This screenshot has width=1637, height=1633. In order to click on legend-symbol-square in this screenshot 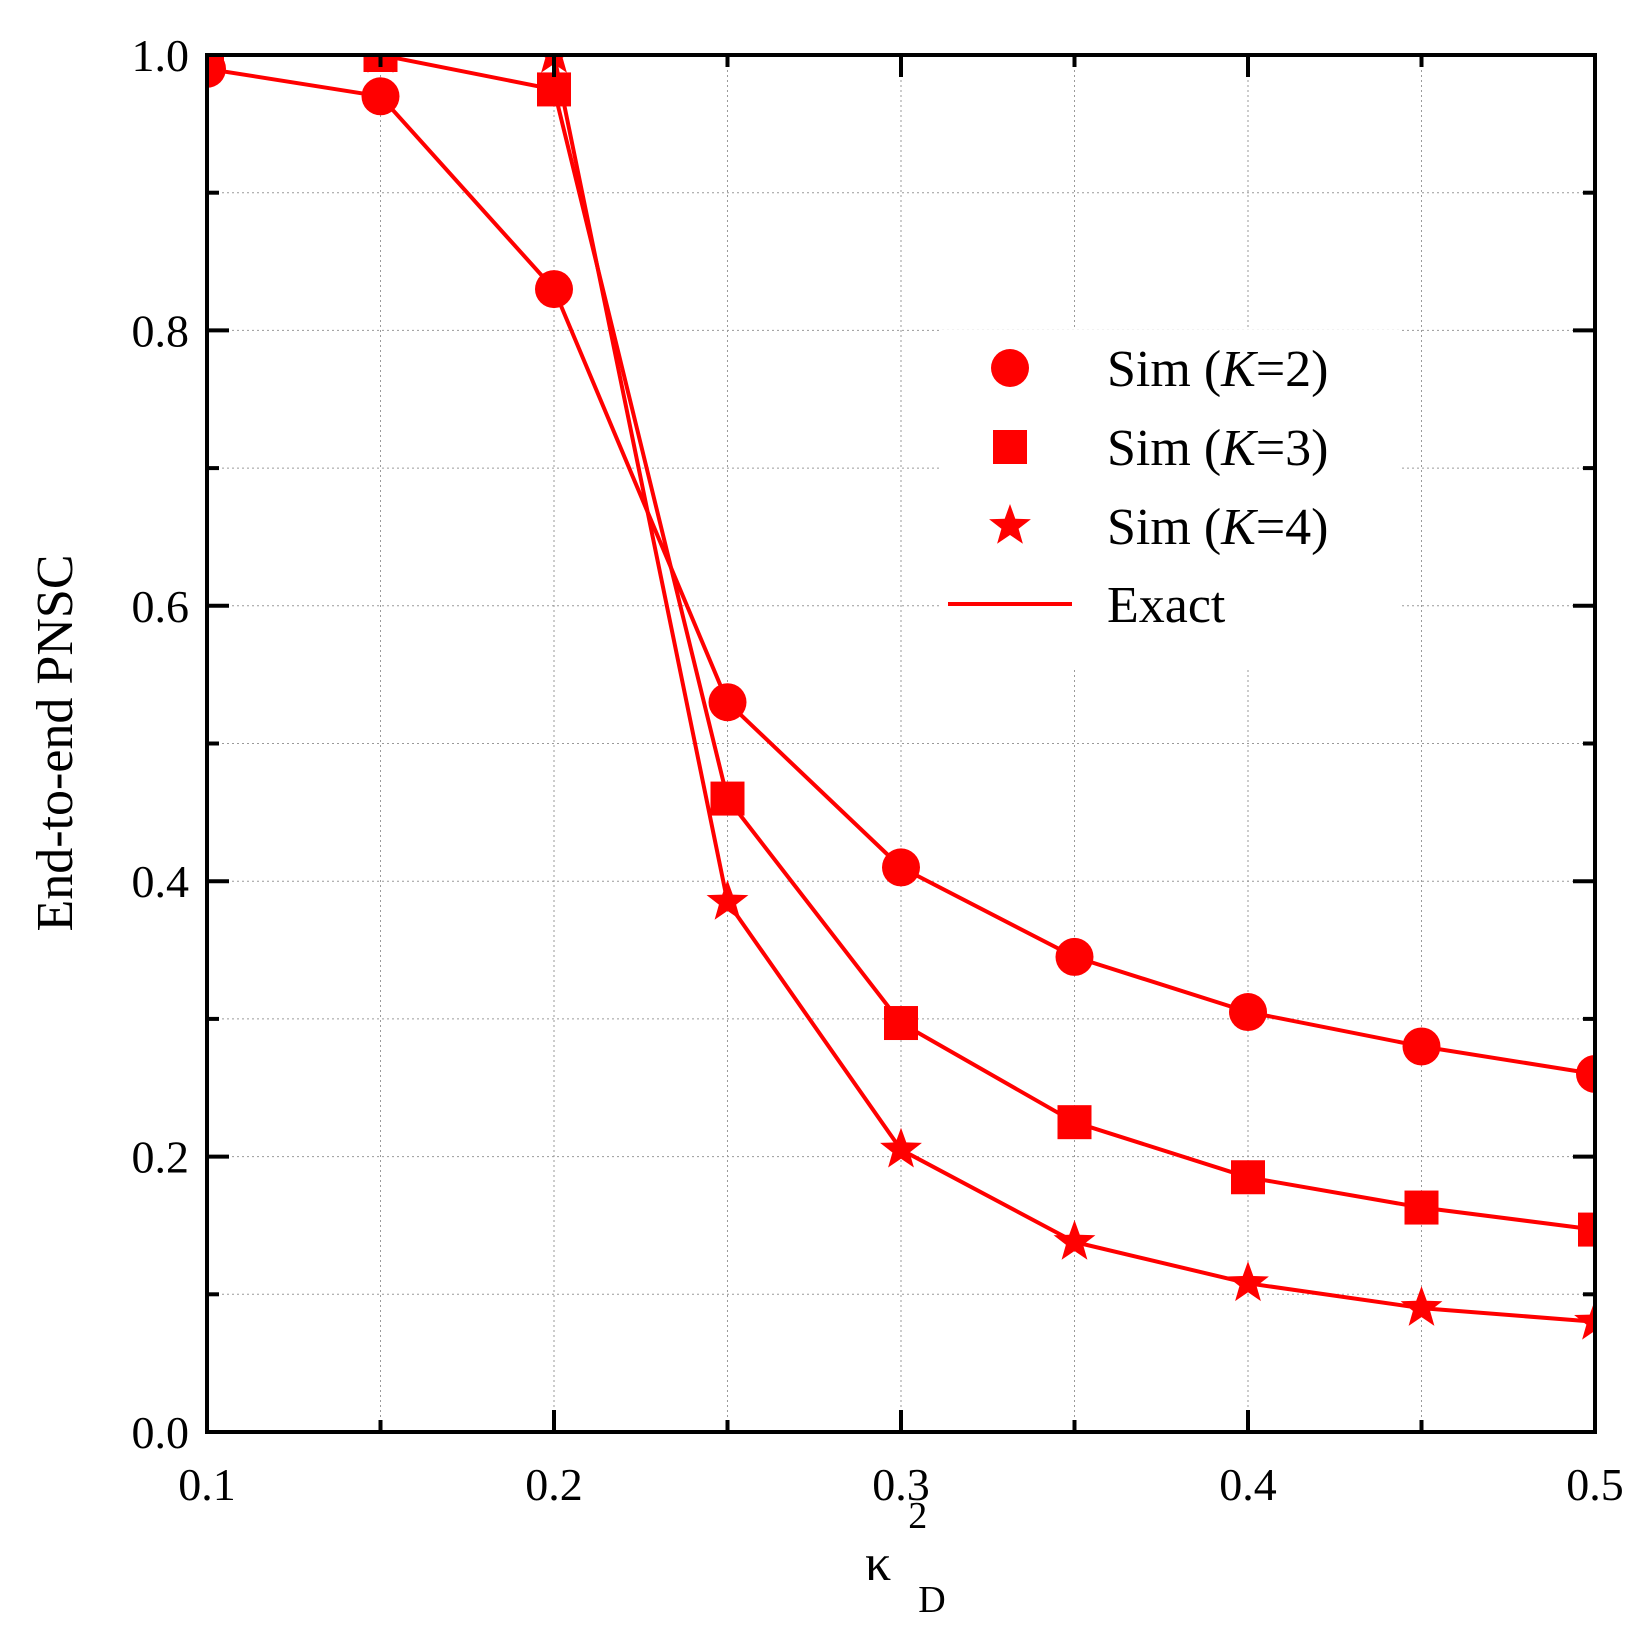, I will do `click(1010, 447)`.